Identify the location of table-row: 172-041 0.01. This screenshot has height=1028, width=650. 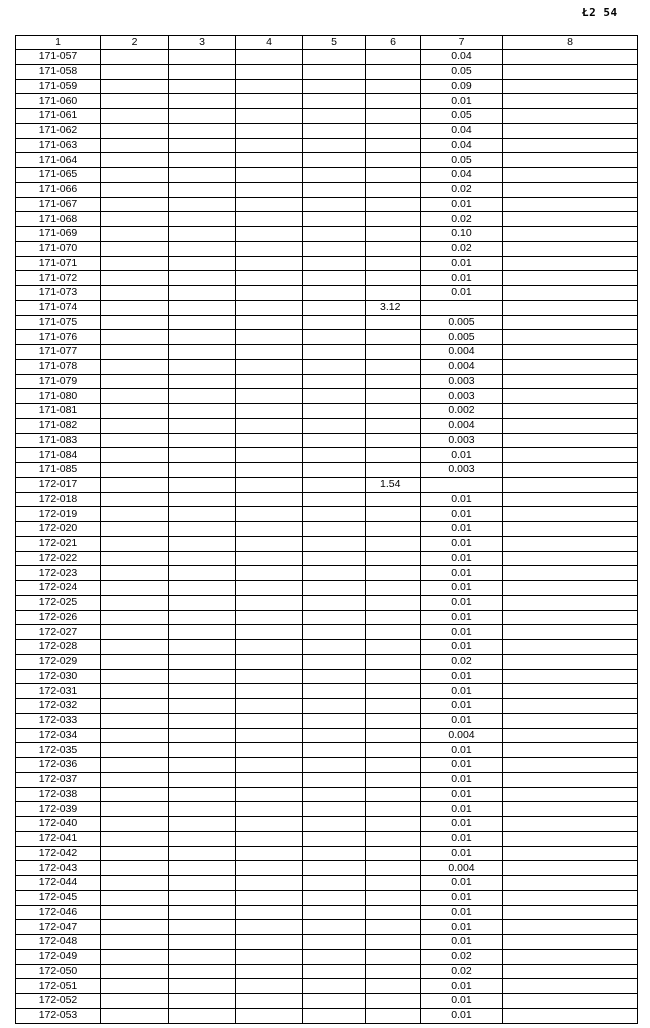
(326, 838).